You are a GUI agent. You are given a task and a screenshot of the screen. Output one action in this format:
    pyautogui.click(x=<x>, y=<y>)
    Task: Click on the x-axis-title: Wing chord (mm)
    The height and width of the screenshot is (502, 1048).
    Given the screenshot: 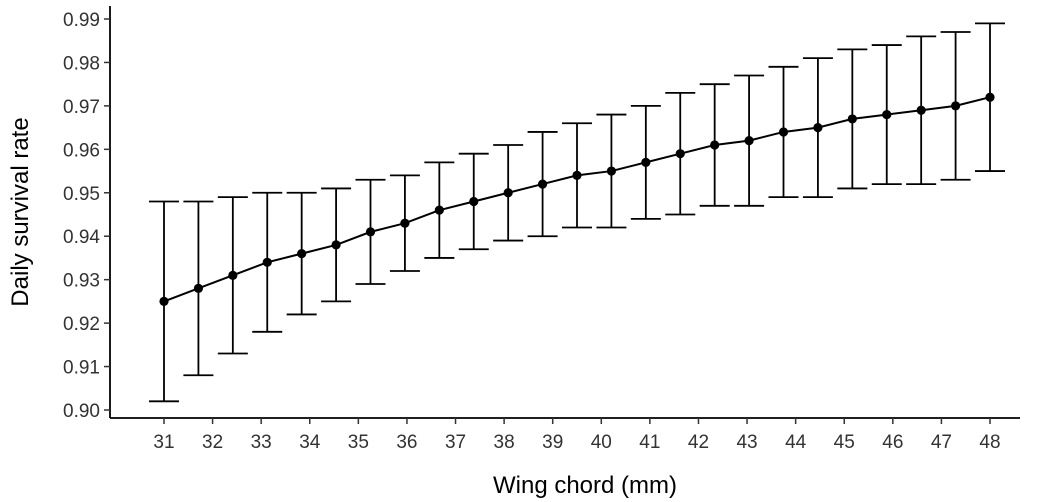 What is the action you would take?
    pyautogui.click(x=585, y=485)
    